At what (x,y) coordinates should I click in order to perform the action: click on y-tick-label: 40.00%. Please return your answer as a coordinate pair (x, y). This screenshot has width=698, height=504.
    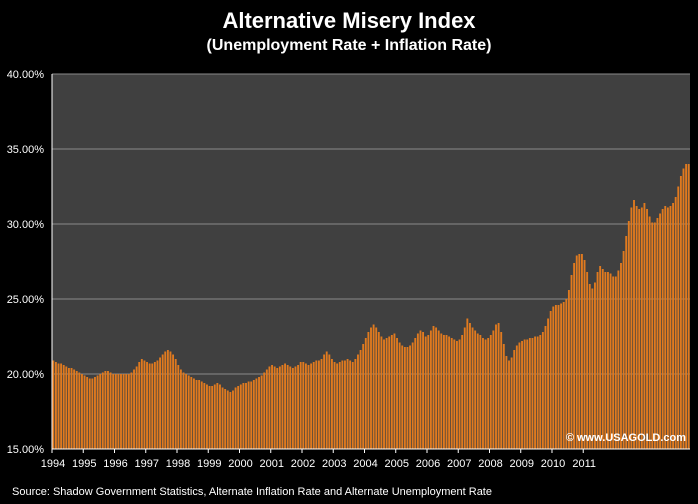
    Looking at the image, I should click on (26, 75).